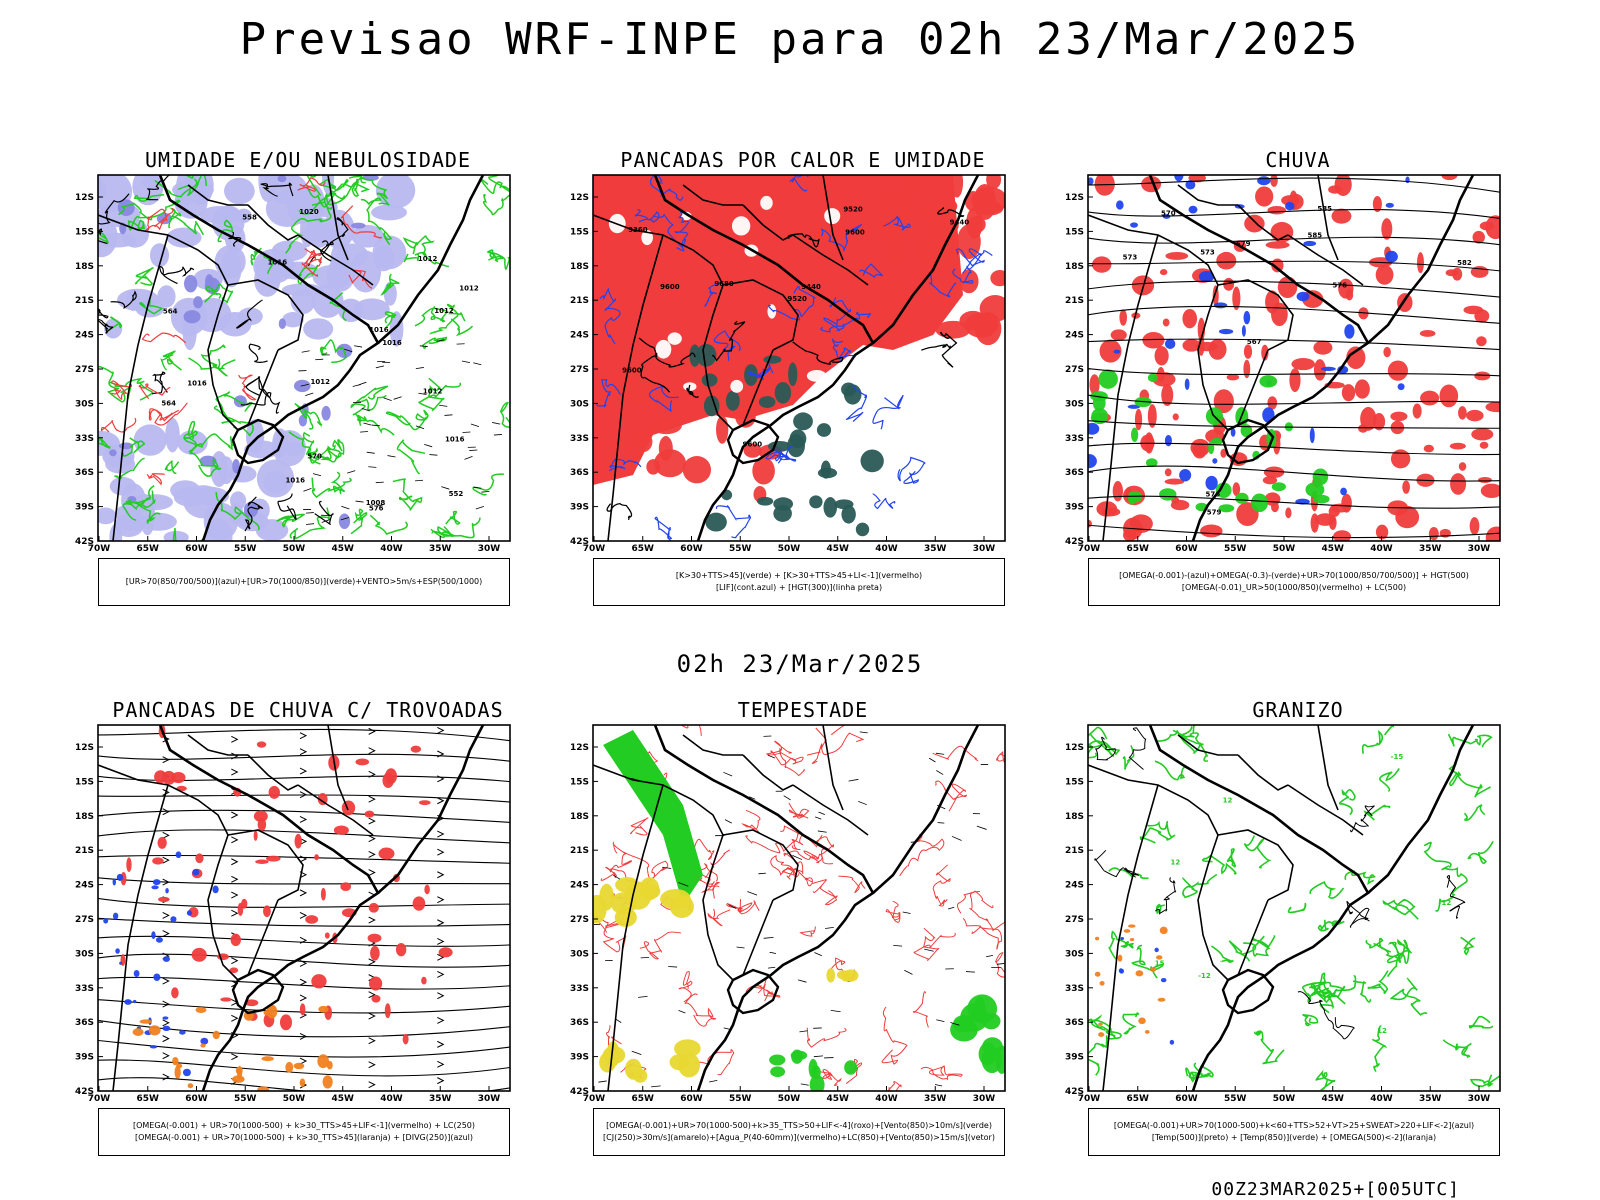  Describe the element at coordinates (807, 931) in the screenshot. I see `water-contour` at that location.